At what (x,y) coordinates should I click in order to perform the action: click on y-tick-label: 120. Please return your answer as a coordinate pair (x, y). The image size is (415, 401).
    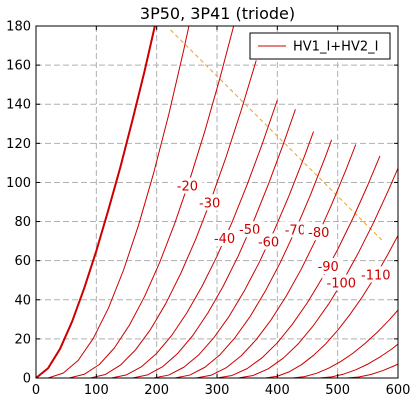
    Looking at the image, I should click on (18, 144).